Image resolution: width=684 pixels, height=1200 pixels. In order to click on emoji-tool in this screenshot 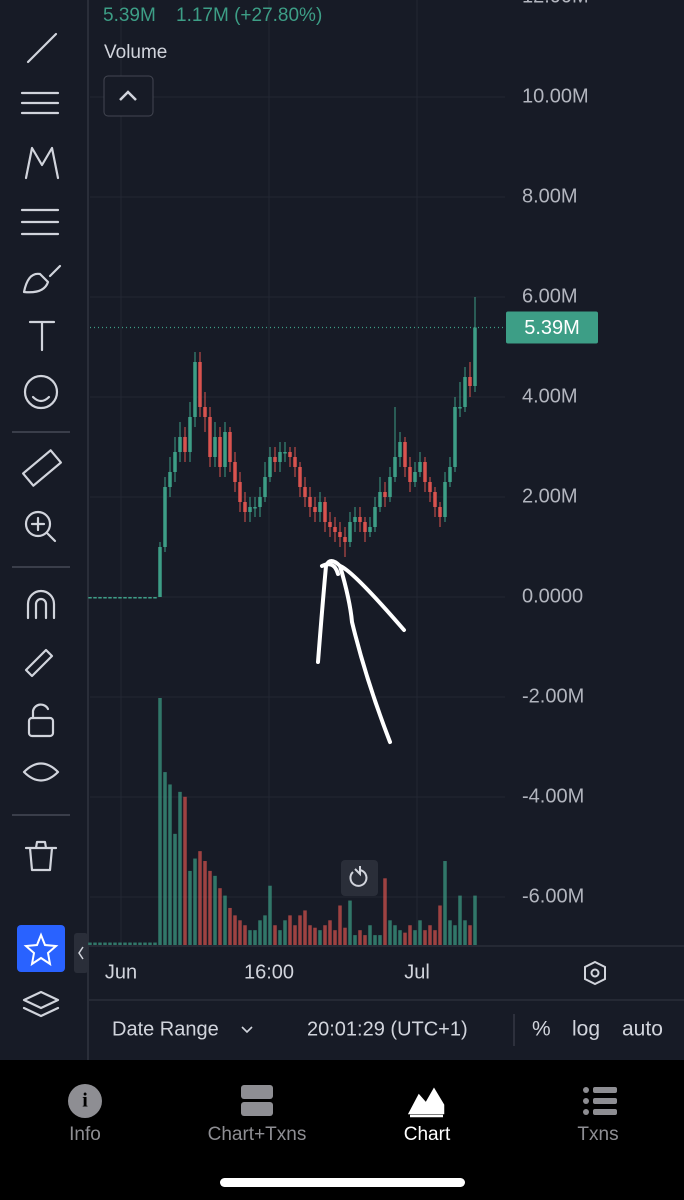, I will do `click(41, 392)`.